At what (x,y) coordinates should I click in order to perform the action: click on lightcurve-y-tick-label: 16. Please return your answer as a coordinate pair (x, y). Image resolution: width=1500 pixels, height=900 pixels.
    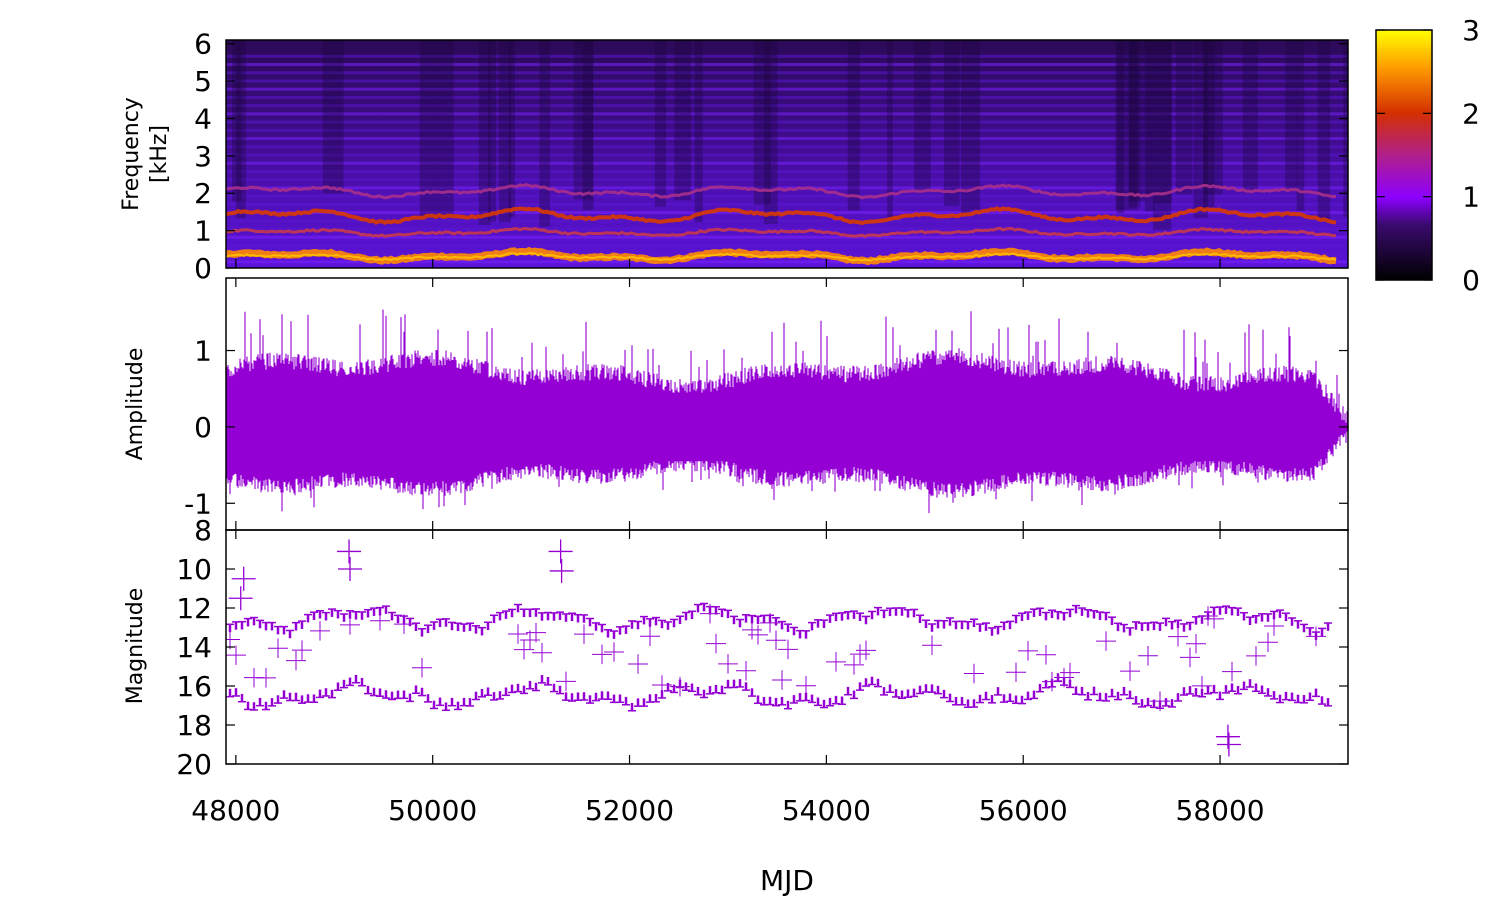
    Looking at the image, I should click on (194, 686).